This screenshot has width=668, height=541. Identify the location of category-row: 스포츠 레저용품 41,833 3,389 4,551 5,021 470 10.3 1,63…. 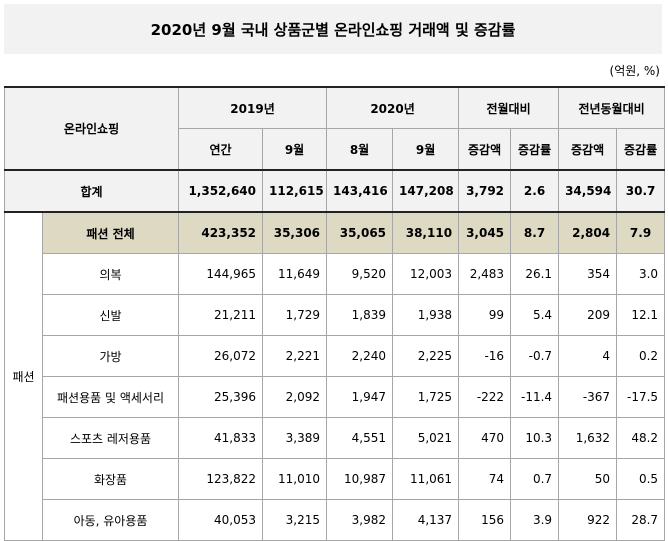
(335, 438).